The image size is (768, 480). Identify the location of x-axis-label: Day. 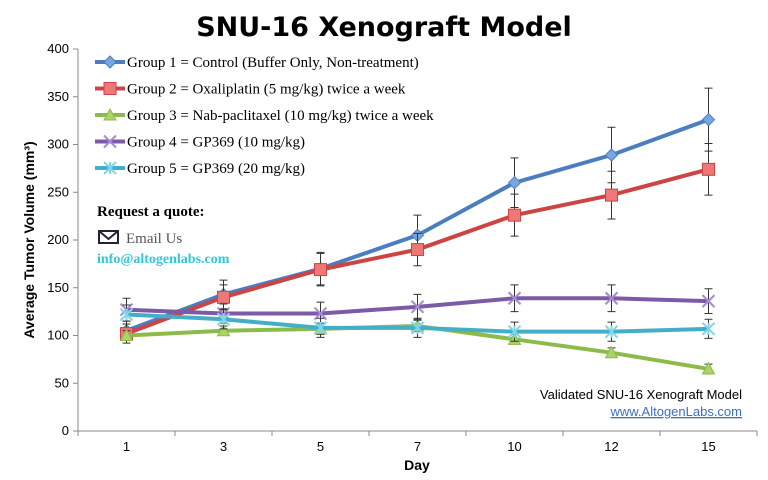
(417, 465).